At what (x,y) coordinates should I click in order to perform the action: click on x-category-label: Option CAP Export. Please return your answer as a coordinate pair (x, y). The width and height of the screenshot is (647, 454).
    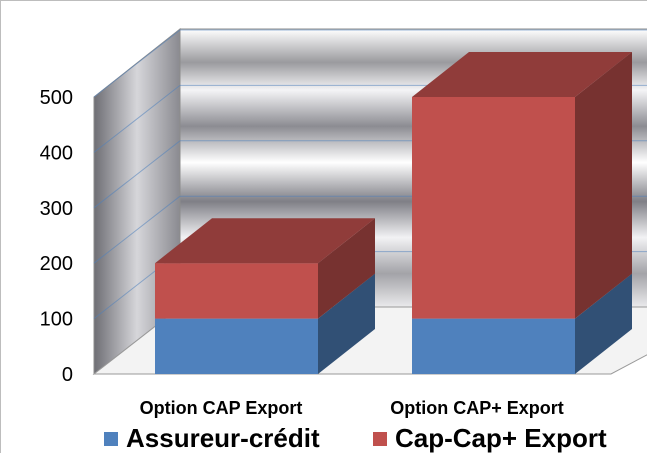
    Looking at the image, I should click on (221, 408).